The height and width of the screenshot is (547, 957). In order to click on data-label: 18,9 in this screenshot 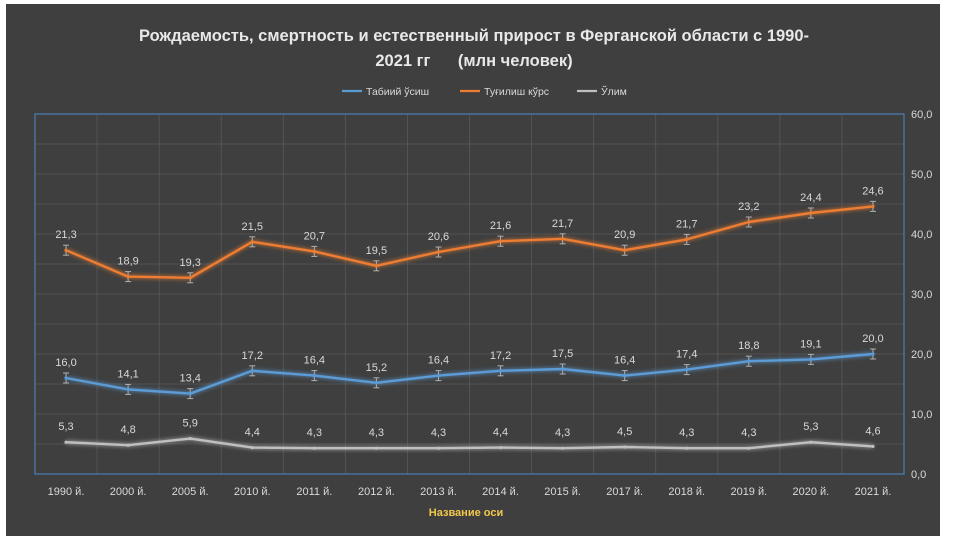, I will do `click(127, 262)`.